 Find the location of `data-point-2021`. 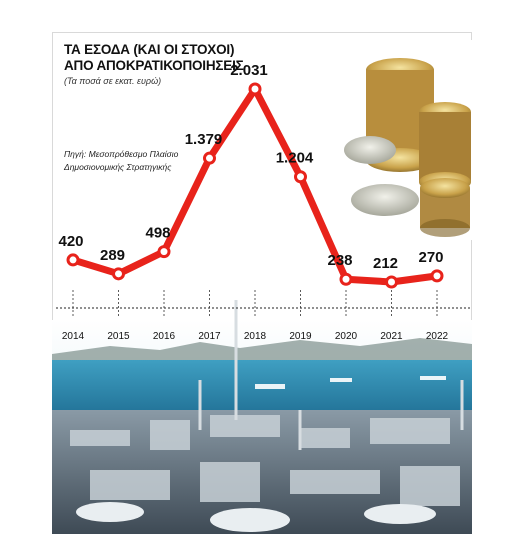

data-point-2021 is located at coordinates (391, 282).